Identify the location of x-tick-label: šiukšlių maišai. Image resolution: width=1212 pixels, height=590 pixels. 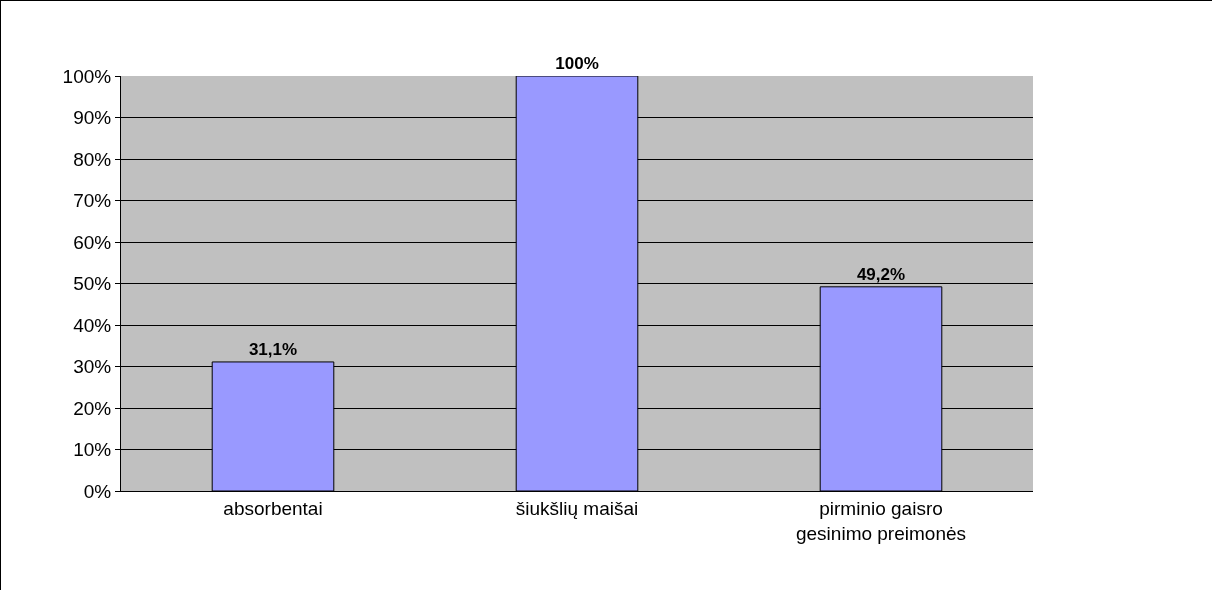
(577, 508).